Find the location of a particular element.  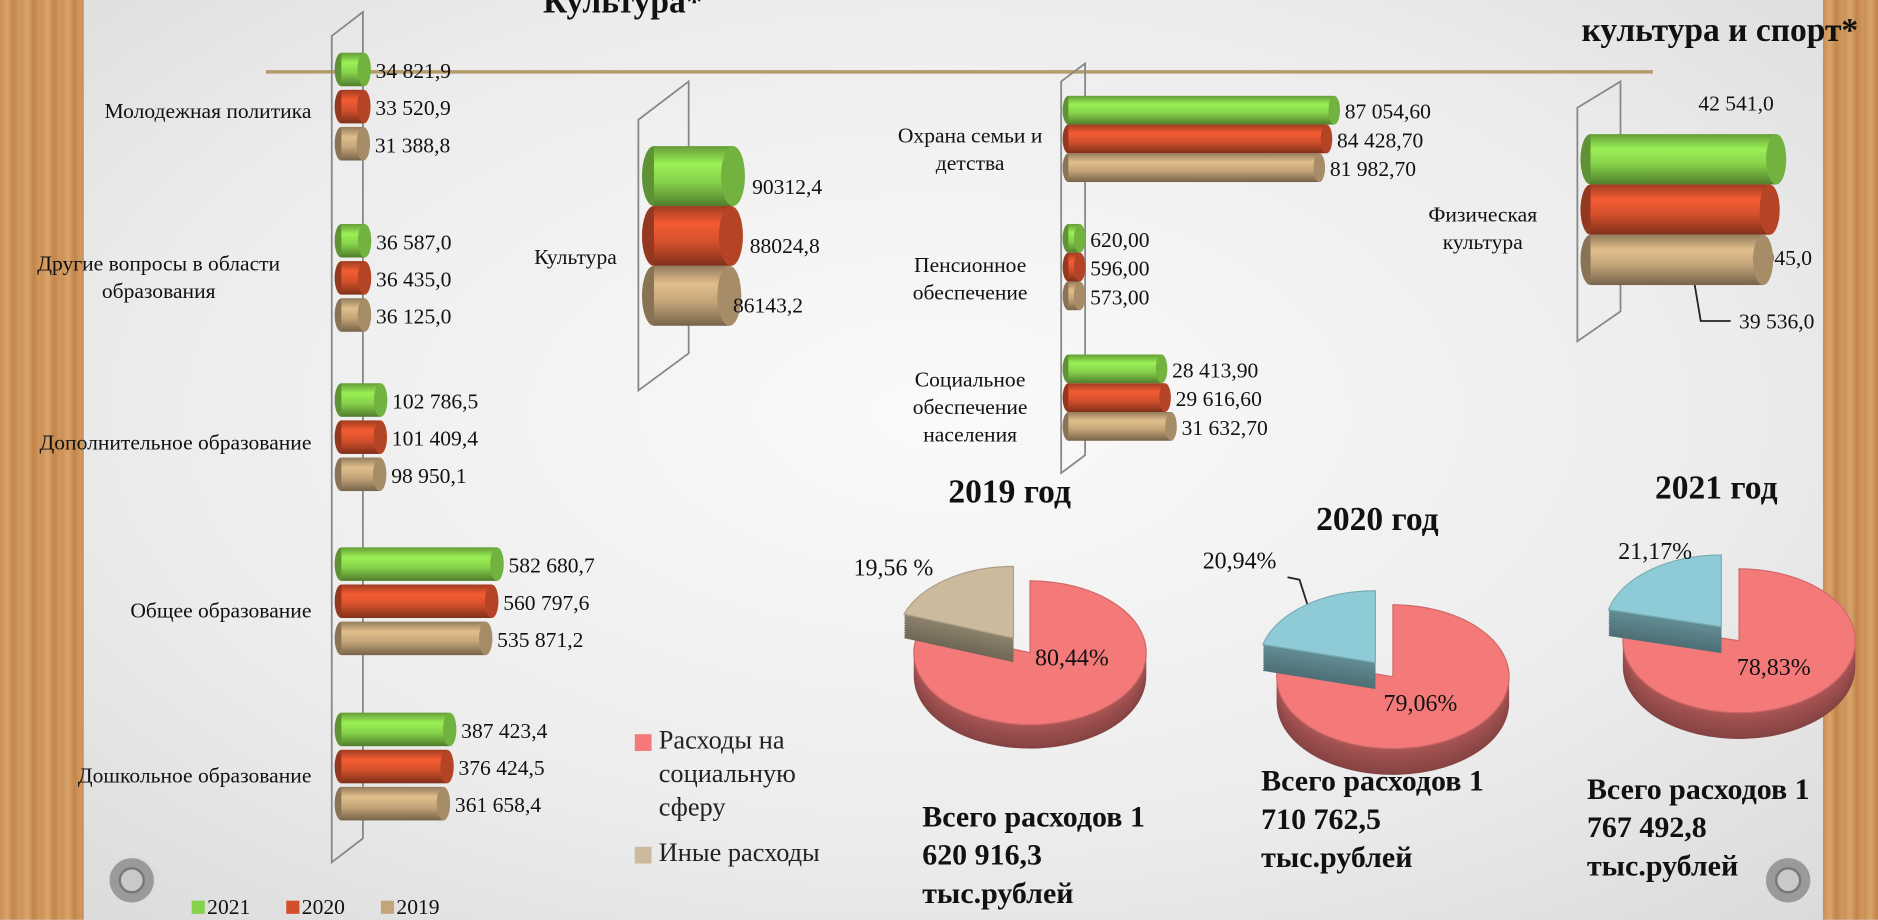

value-label: 80,44% is located at coordinates (1072, 658).